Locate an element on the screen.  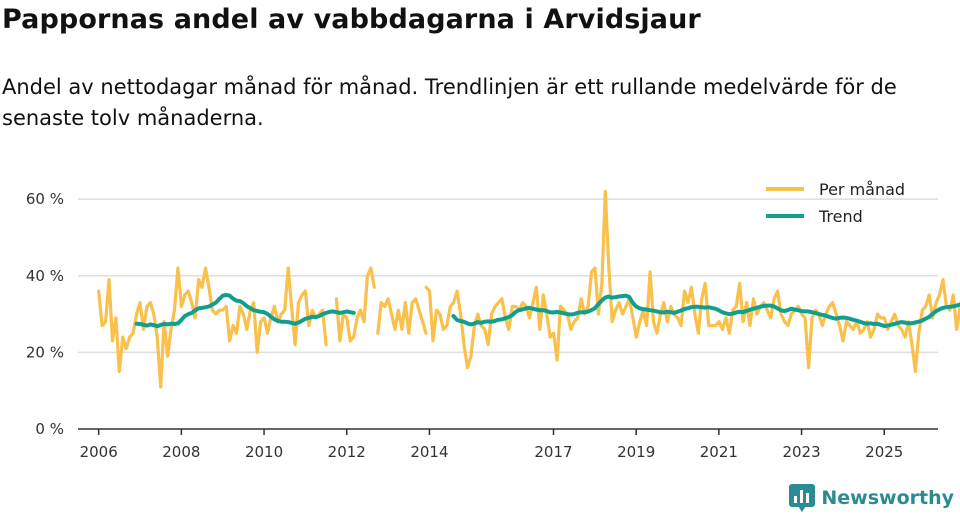
x-tick-label: 2008 is located at coordinates (181, 452).